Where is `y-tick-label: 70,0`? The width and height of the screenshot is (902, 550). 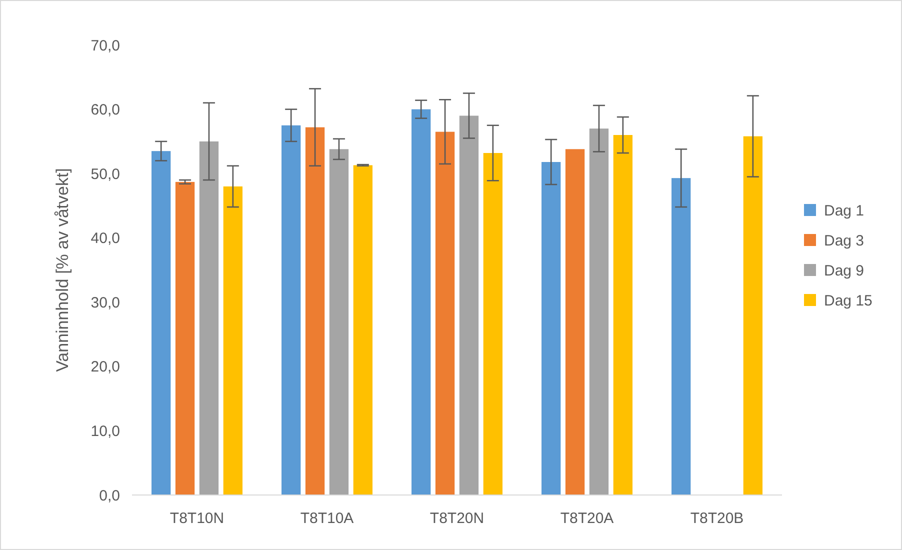
y-tick-label: 70,0 is located at coordinates (105, 45).